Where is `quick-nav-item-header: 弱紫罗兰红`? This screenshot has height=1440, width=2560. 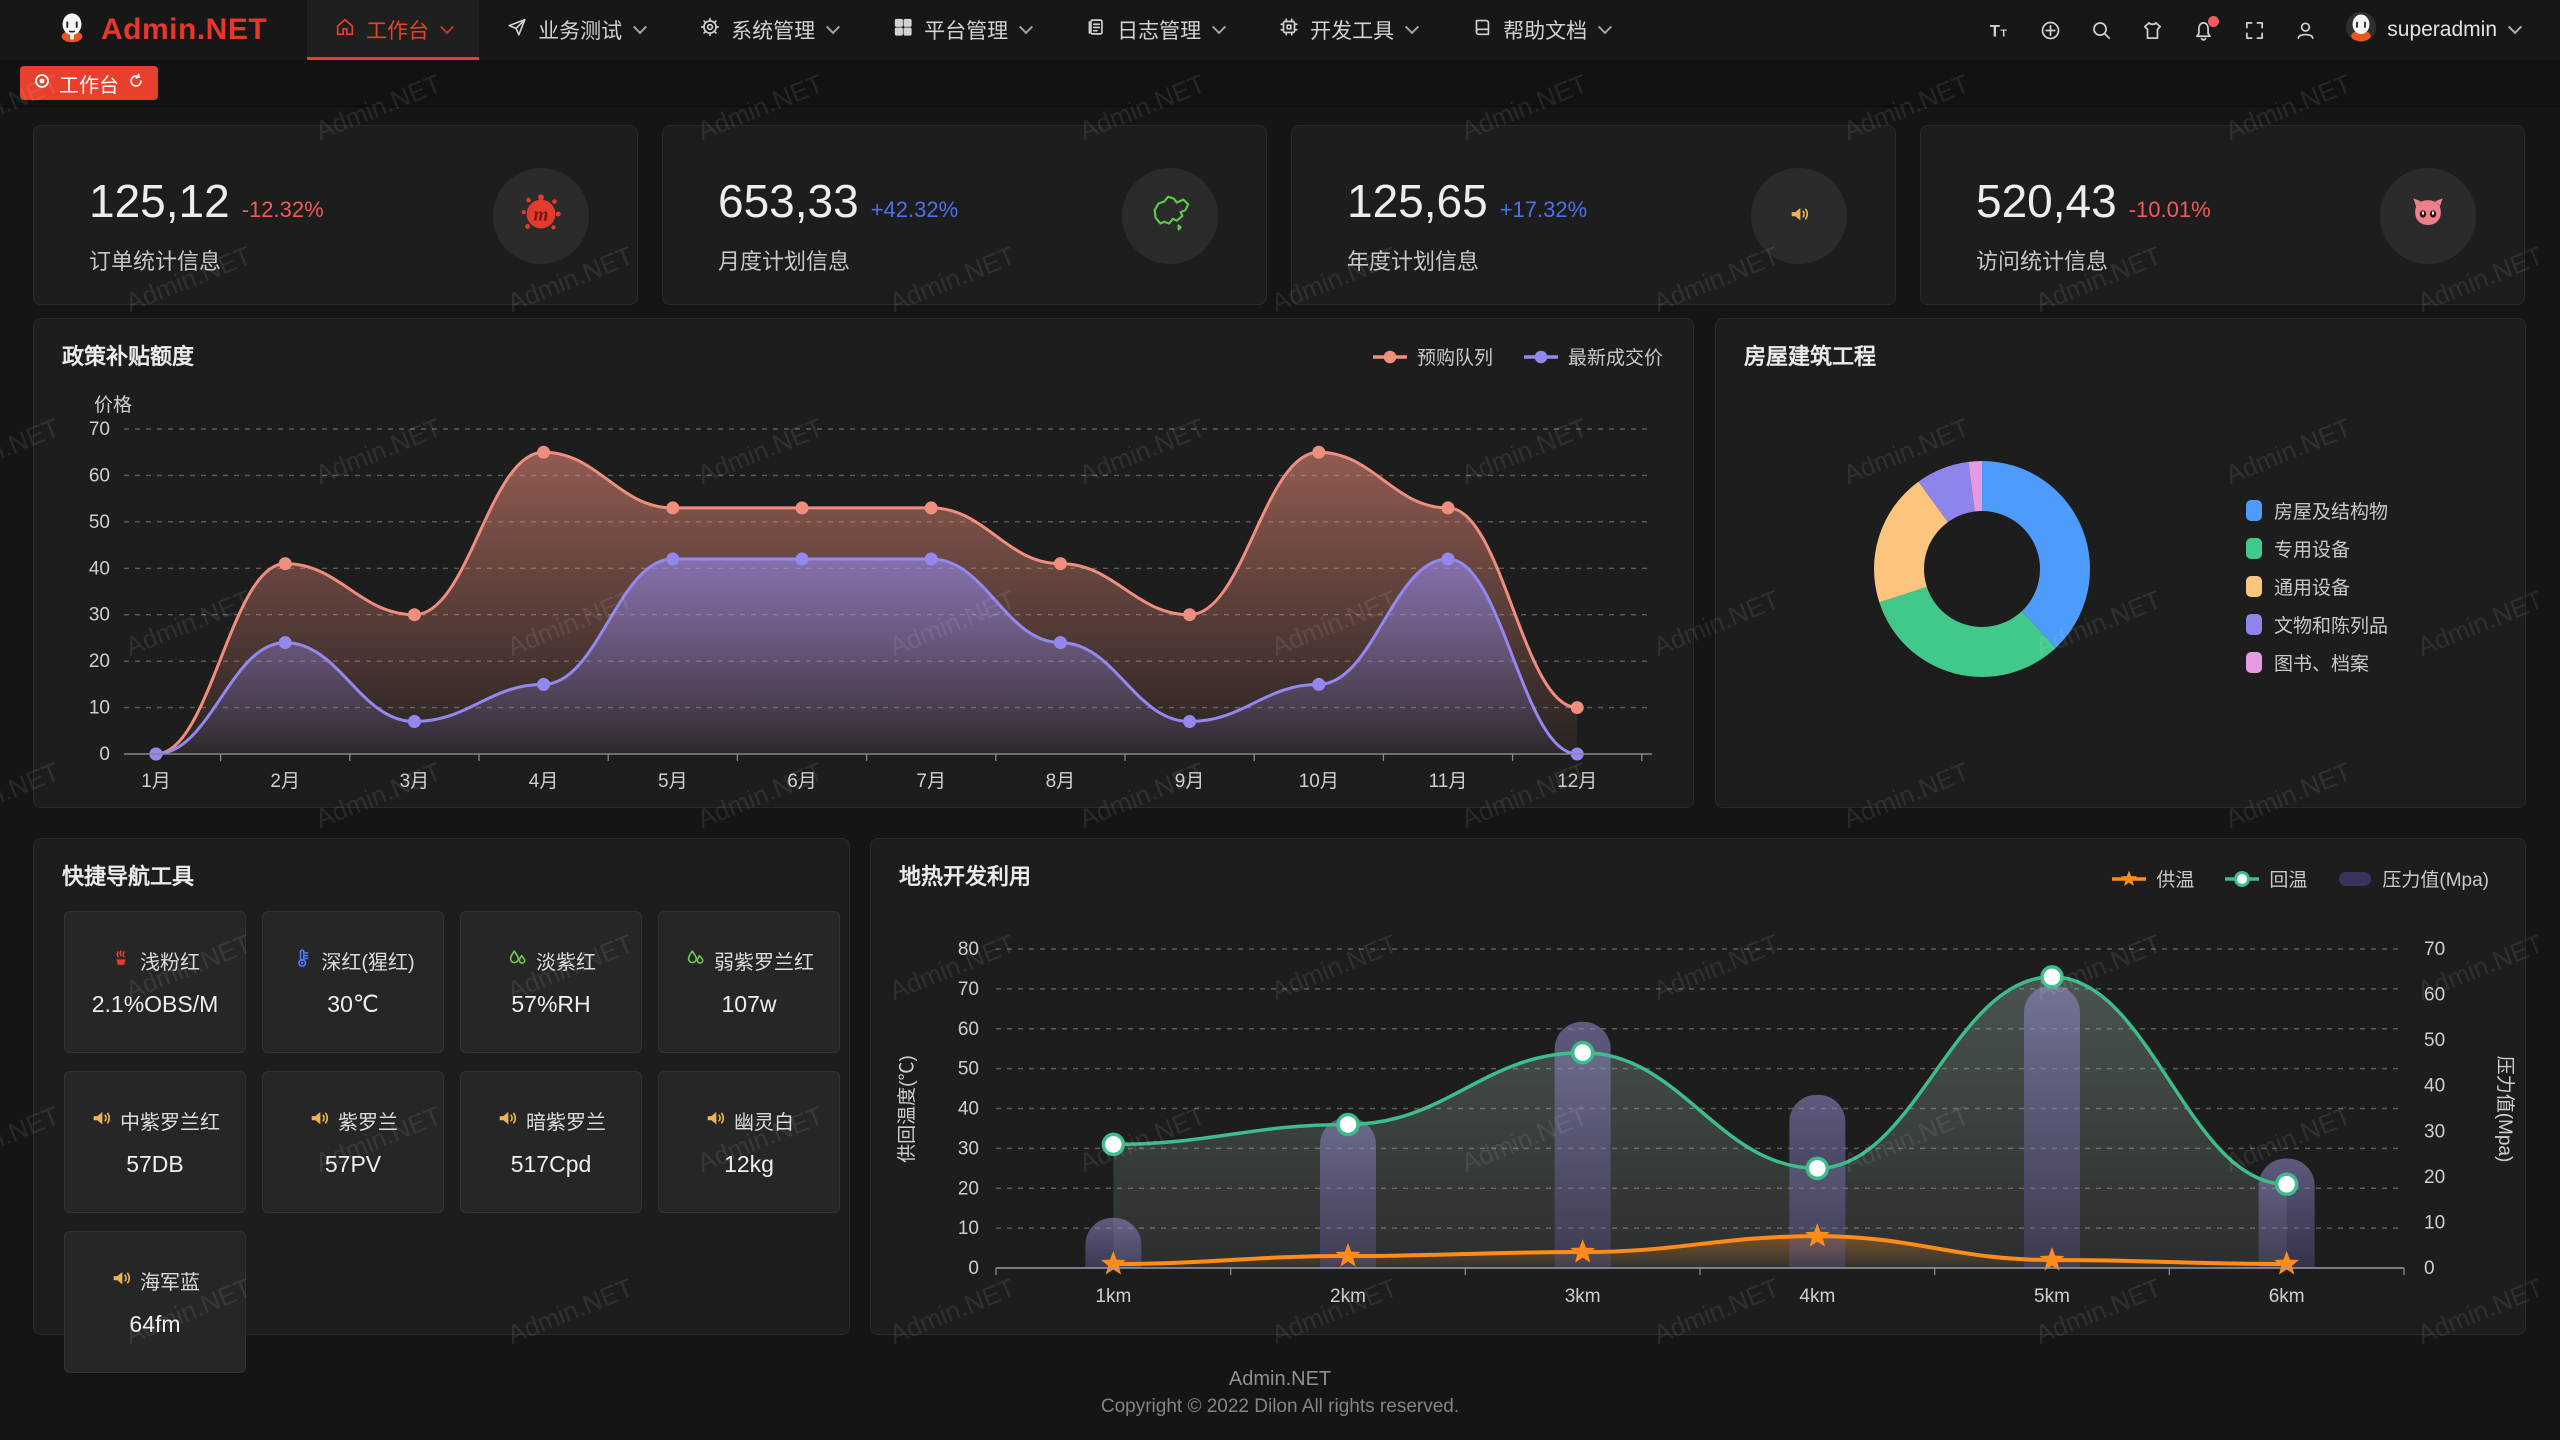
quick-nav-item-header: 弱紫罗兰红 is located at coordinates (749, 960).